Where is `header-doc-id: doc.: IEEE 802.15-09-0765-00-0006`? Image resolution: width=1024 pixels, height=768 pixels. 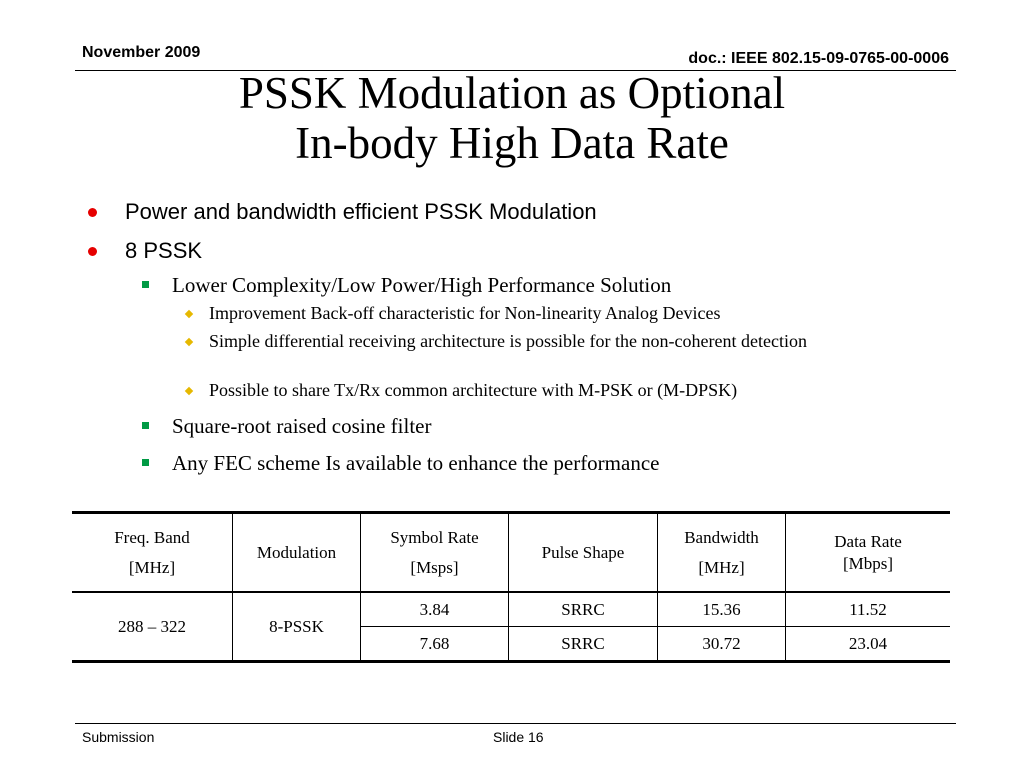 header-doc-id: doc.: IEEE 802.15-09-0765-00-0006 is located at coordinates (818, 58).